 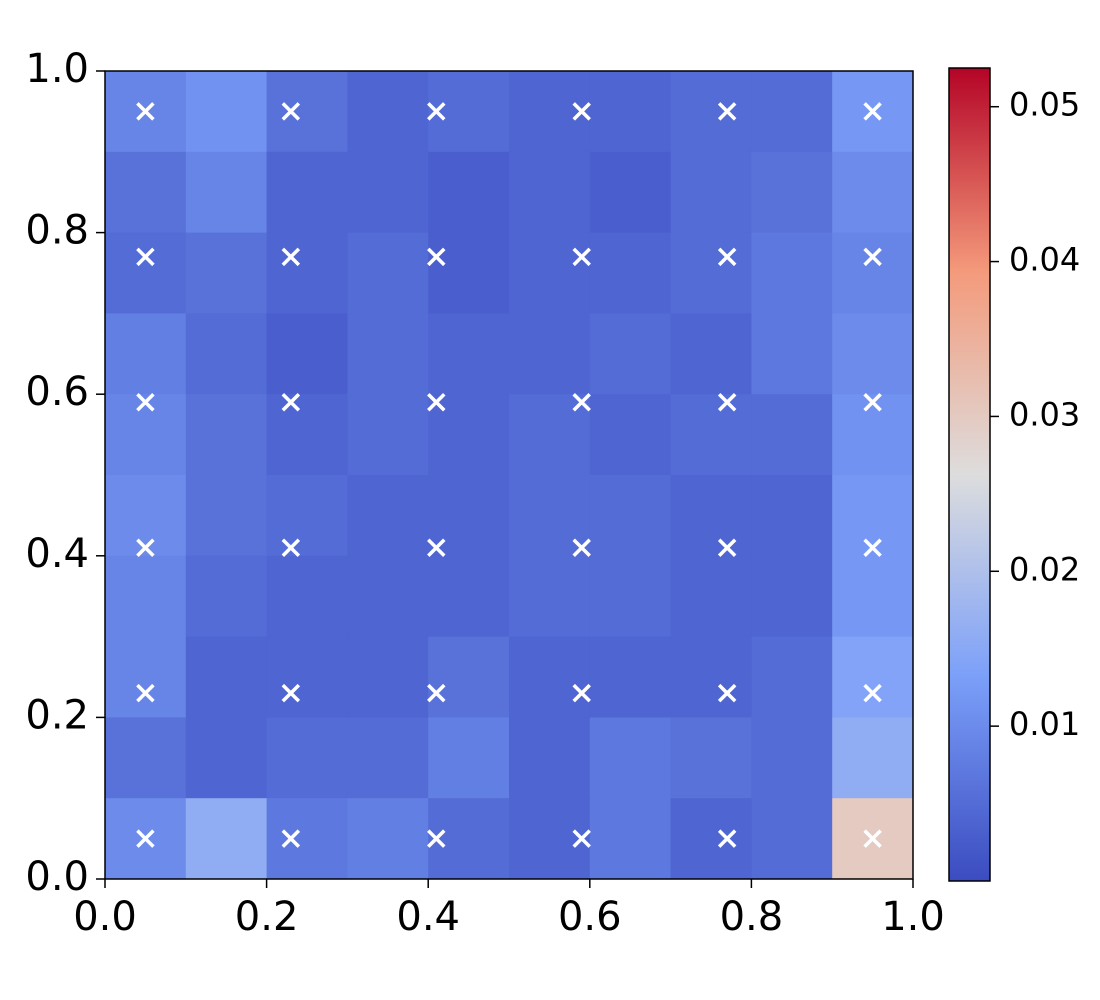 What do you see at coordinates (105, 917) in the screenshot?
I see `x-tick-label: 0.0` at bounding box center [105, 917].